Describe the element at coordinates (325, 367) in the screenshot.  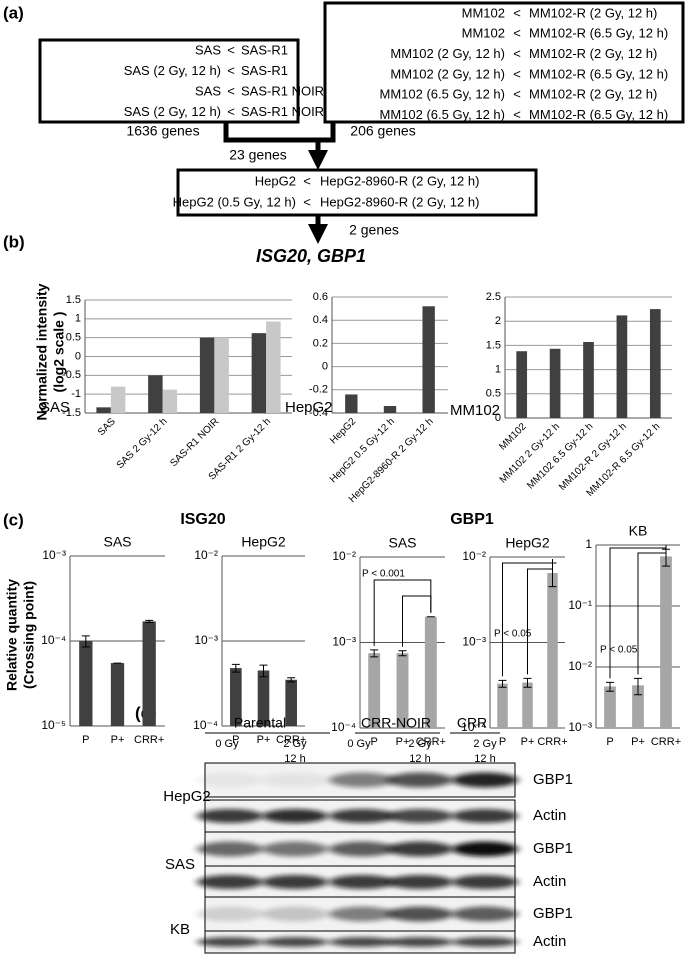
I see `y-tick-label: 0` at that location.